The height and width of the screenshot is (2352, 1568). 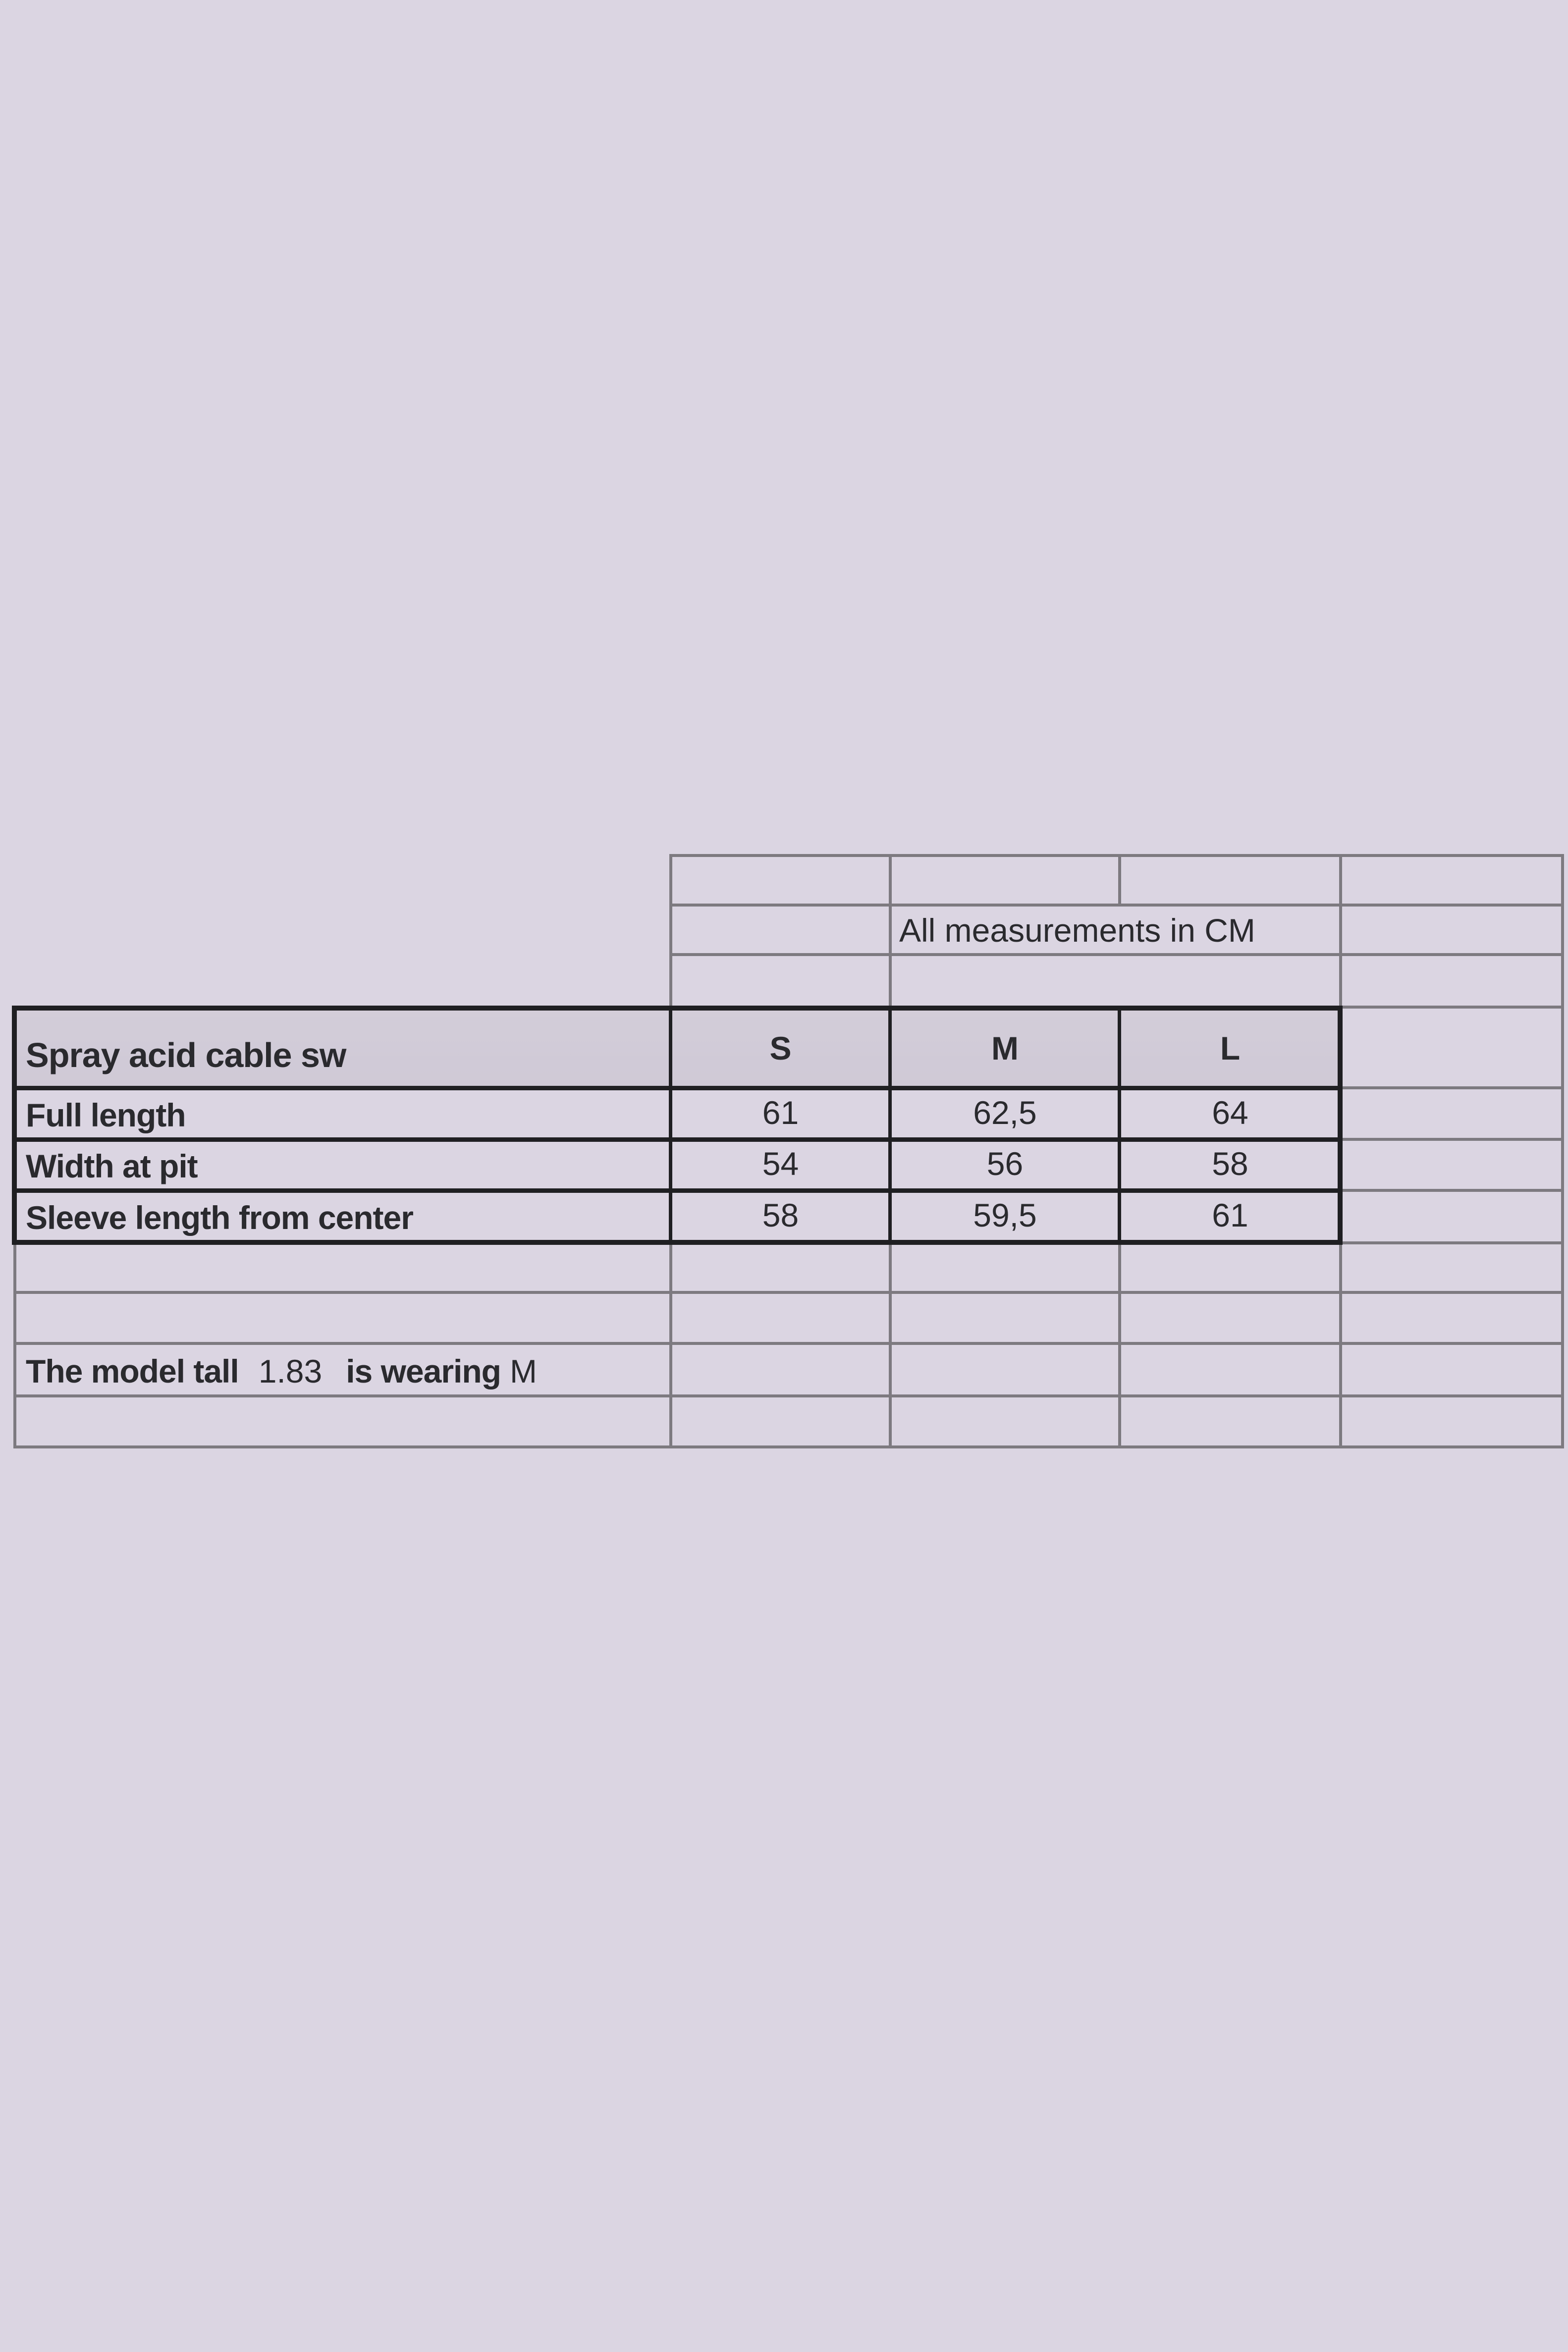 What do you see at coordinates (112, 1166) in the screenshot?
I see `row-label: Width at pit` at bounding box center [112, 1166].